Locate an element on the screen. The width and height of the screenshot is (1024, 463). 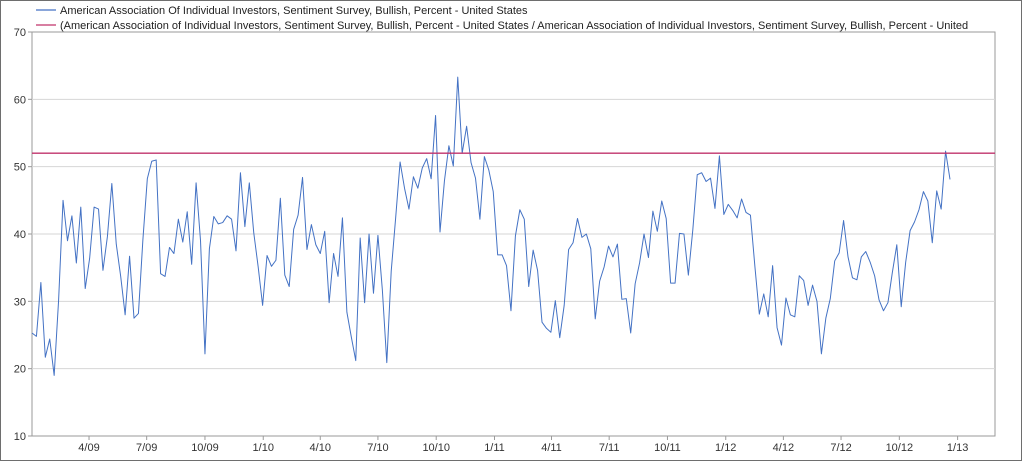
x-tick-label: 4/10 is located at coordinates (320, 448).